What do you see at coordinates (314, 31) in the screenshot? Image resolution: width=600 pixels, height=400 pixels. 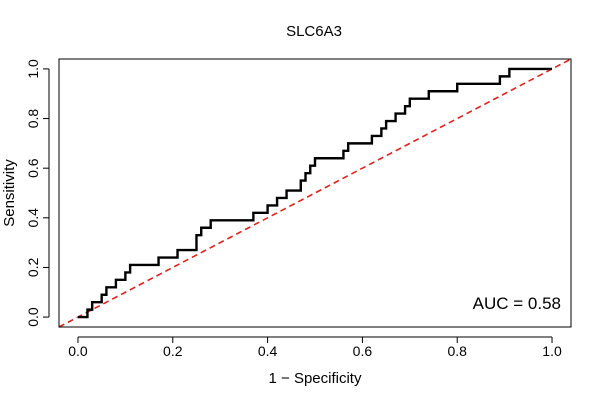 I see `chart-title: SLC6A3` at bounding box center [314, 31].